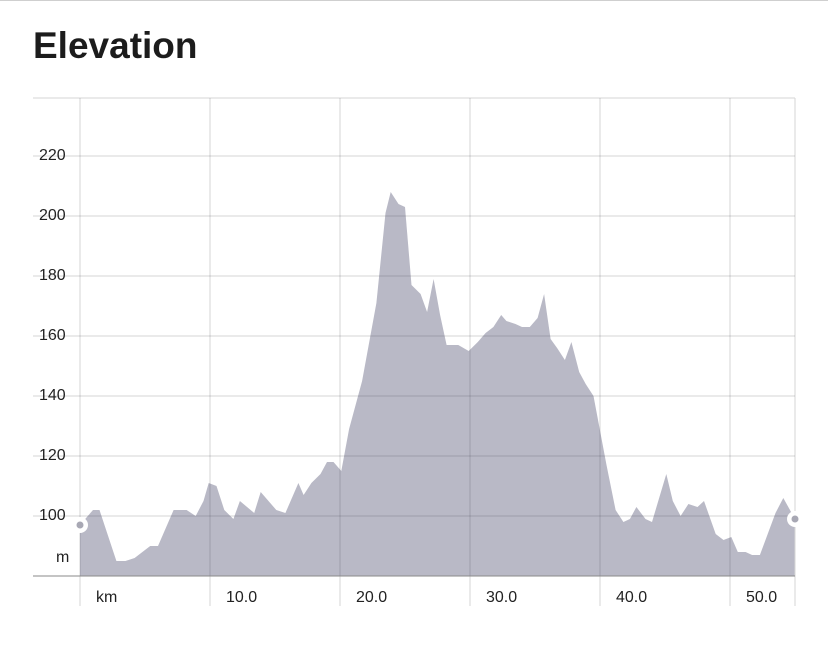 This screenshot has height=646, width=828. What do you see at coordinates (52, 155) in the screenshot?
I see `y-tick-label: 220` at bounding box center [52, 155].